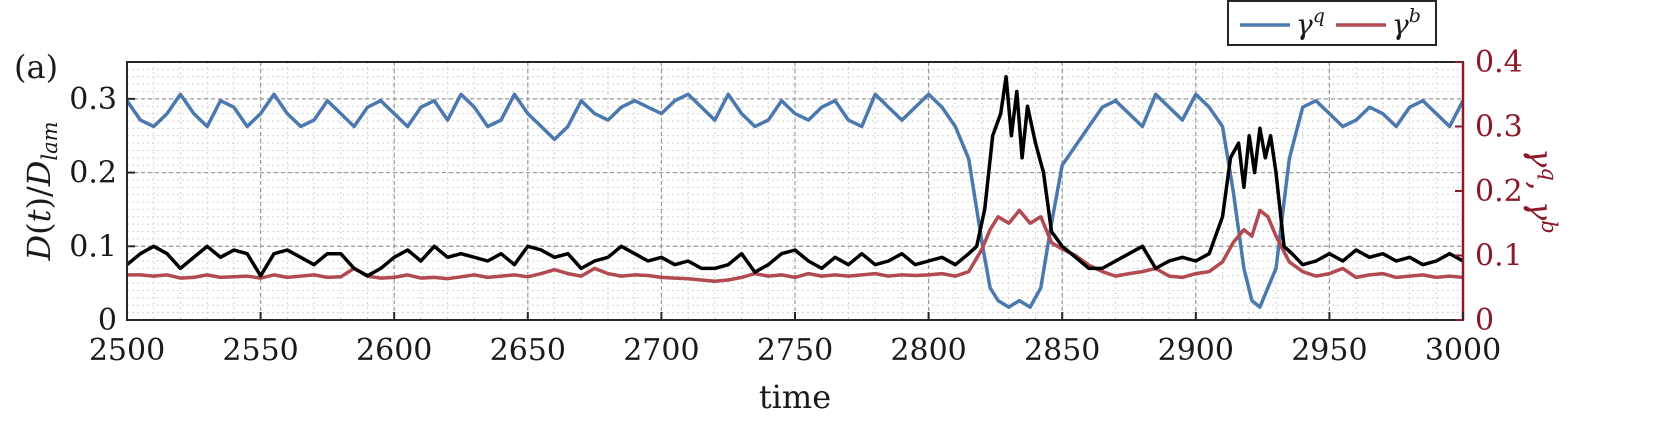 The height and width of the screenshot is (433, 1661). Describe the element at coordinates (41, 191) in the screenshot. I see `y-axis-left-title: D(t)/Dlam` at that location.